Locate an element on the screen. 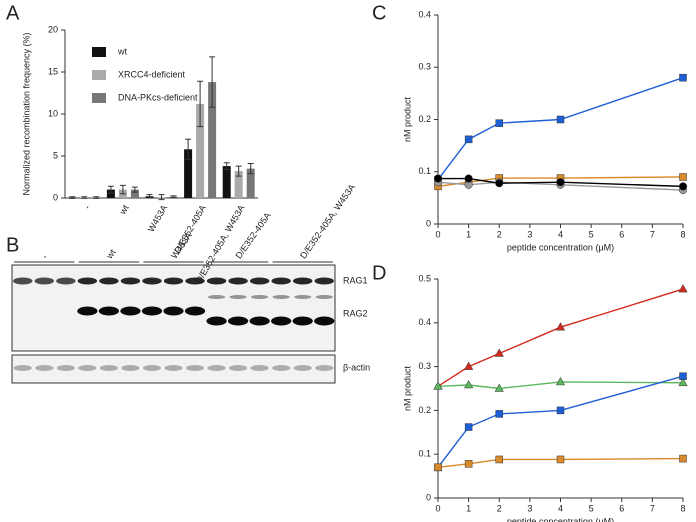 The image size is (696, 522). y-tick-label: 0.5 is located at coordinates (424, 278).